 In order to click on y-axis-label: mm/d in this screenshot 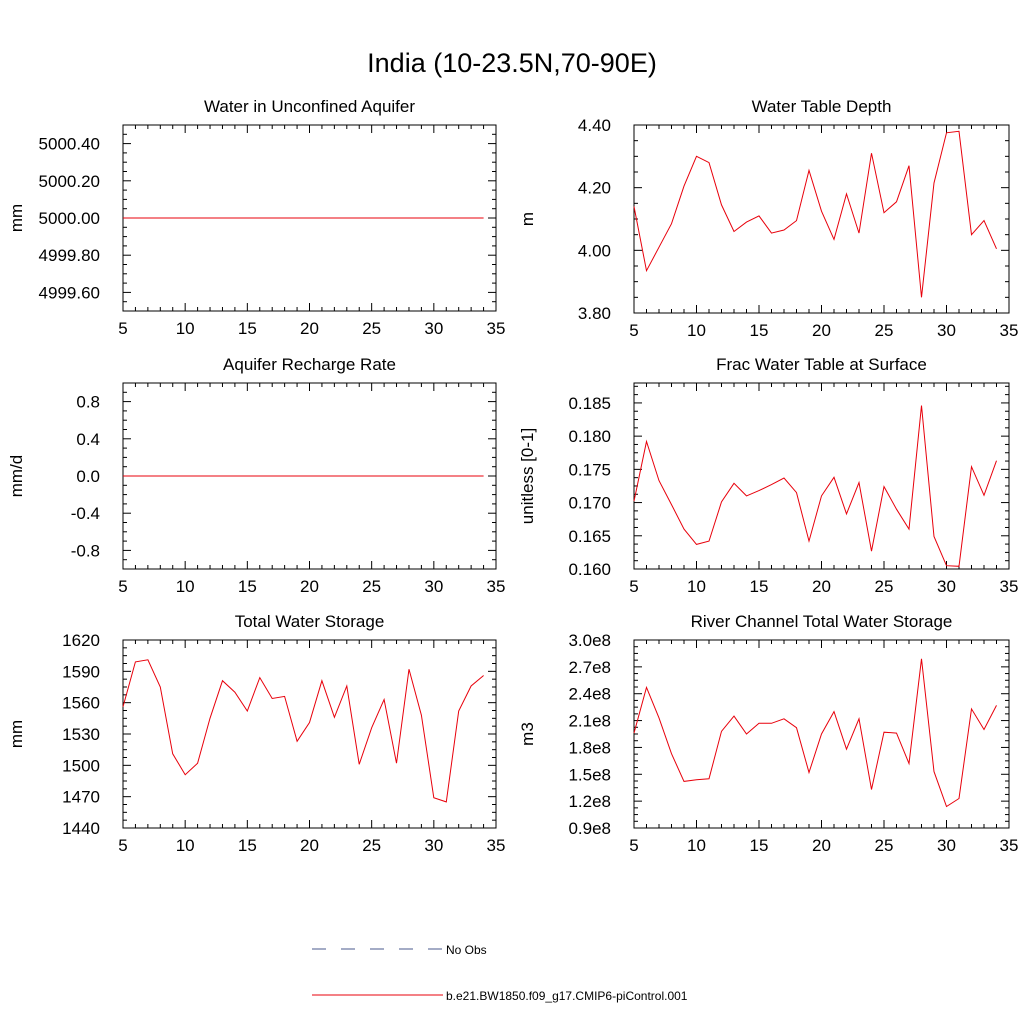, I will do `click(16, 476)`.